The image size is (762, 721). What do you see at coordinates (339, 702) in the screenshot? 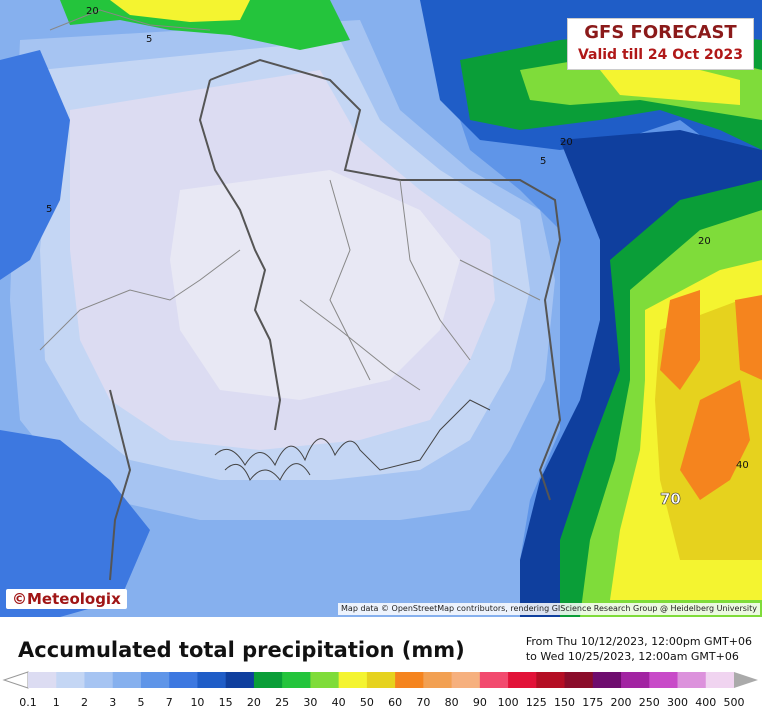
I see `legend-tick-label: 40` at bounding box center [339, 702].